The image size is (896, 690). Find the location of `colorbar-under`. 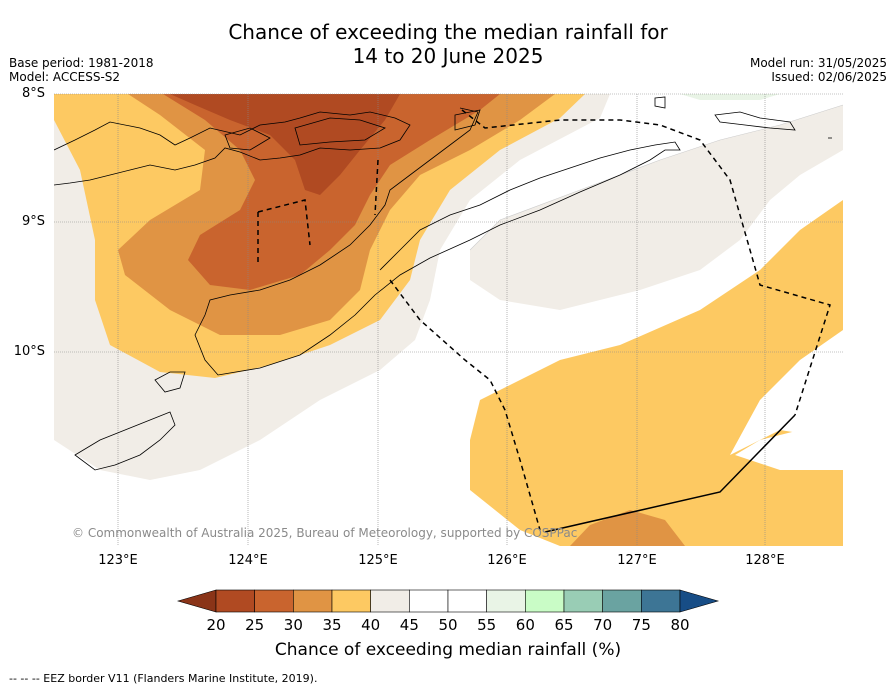

colorbar-under is located at coordinates (196, 601).